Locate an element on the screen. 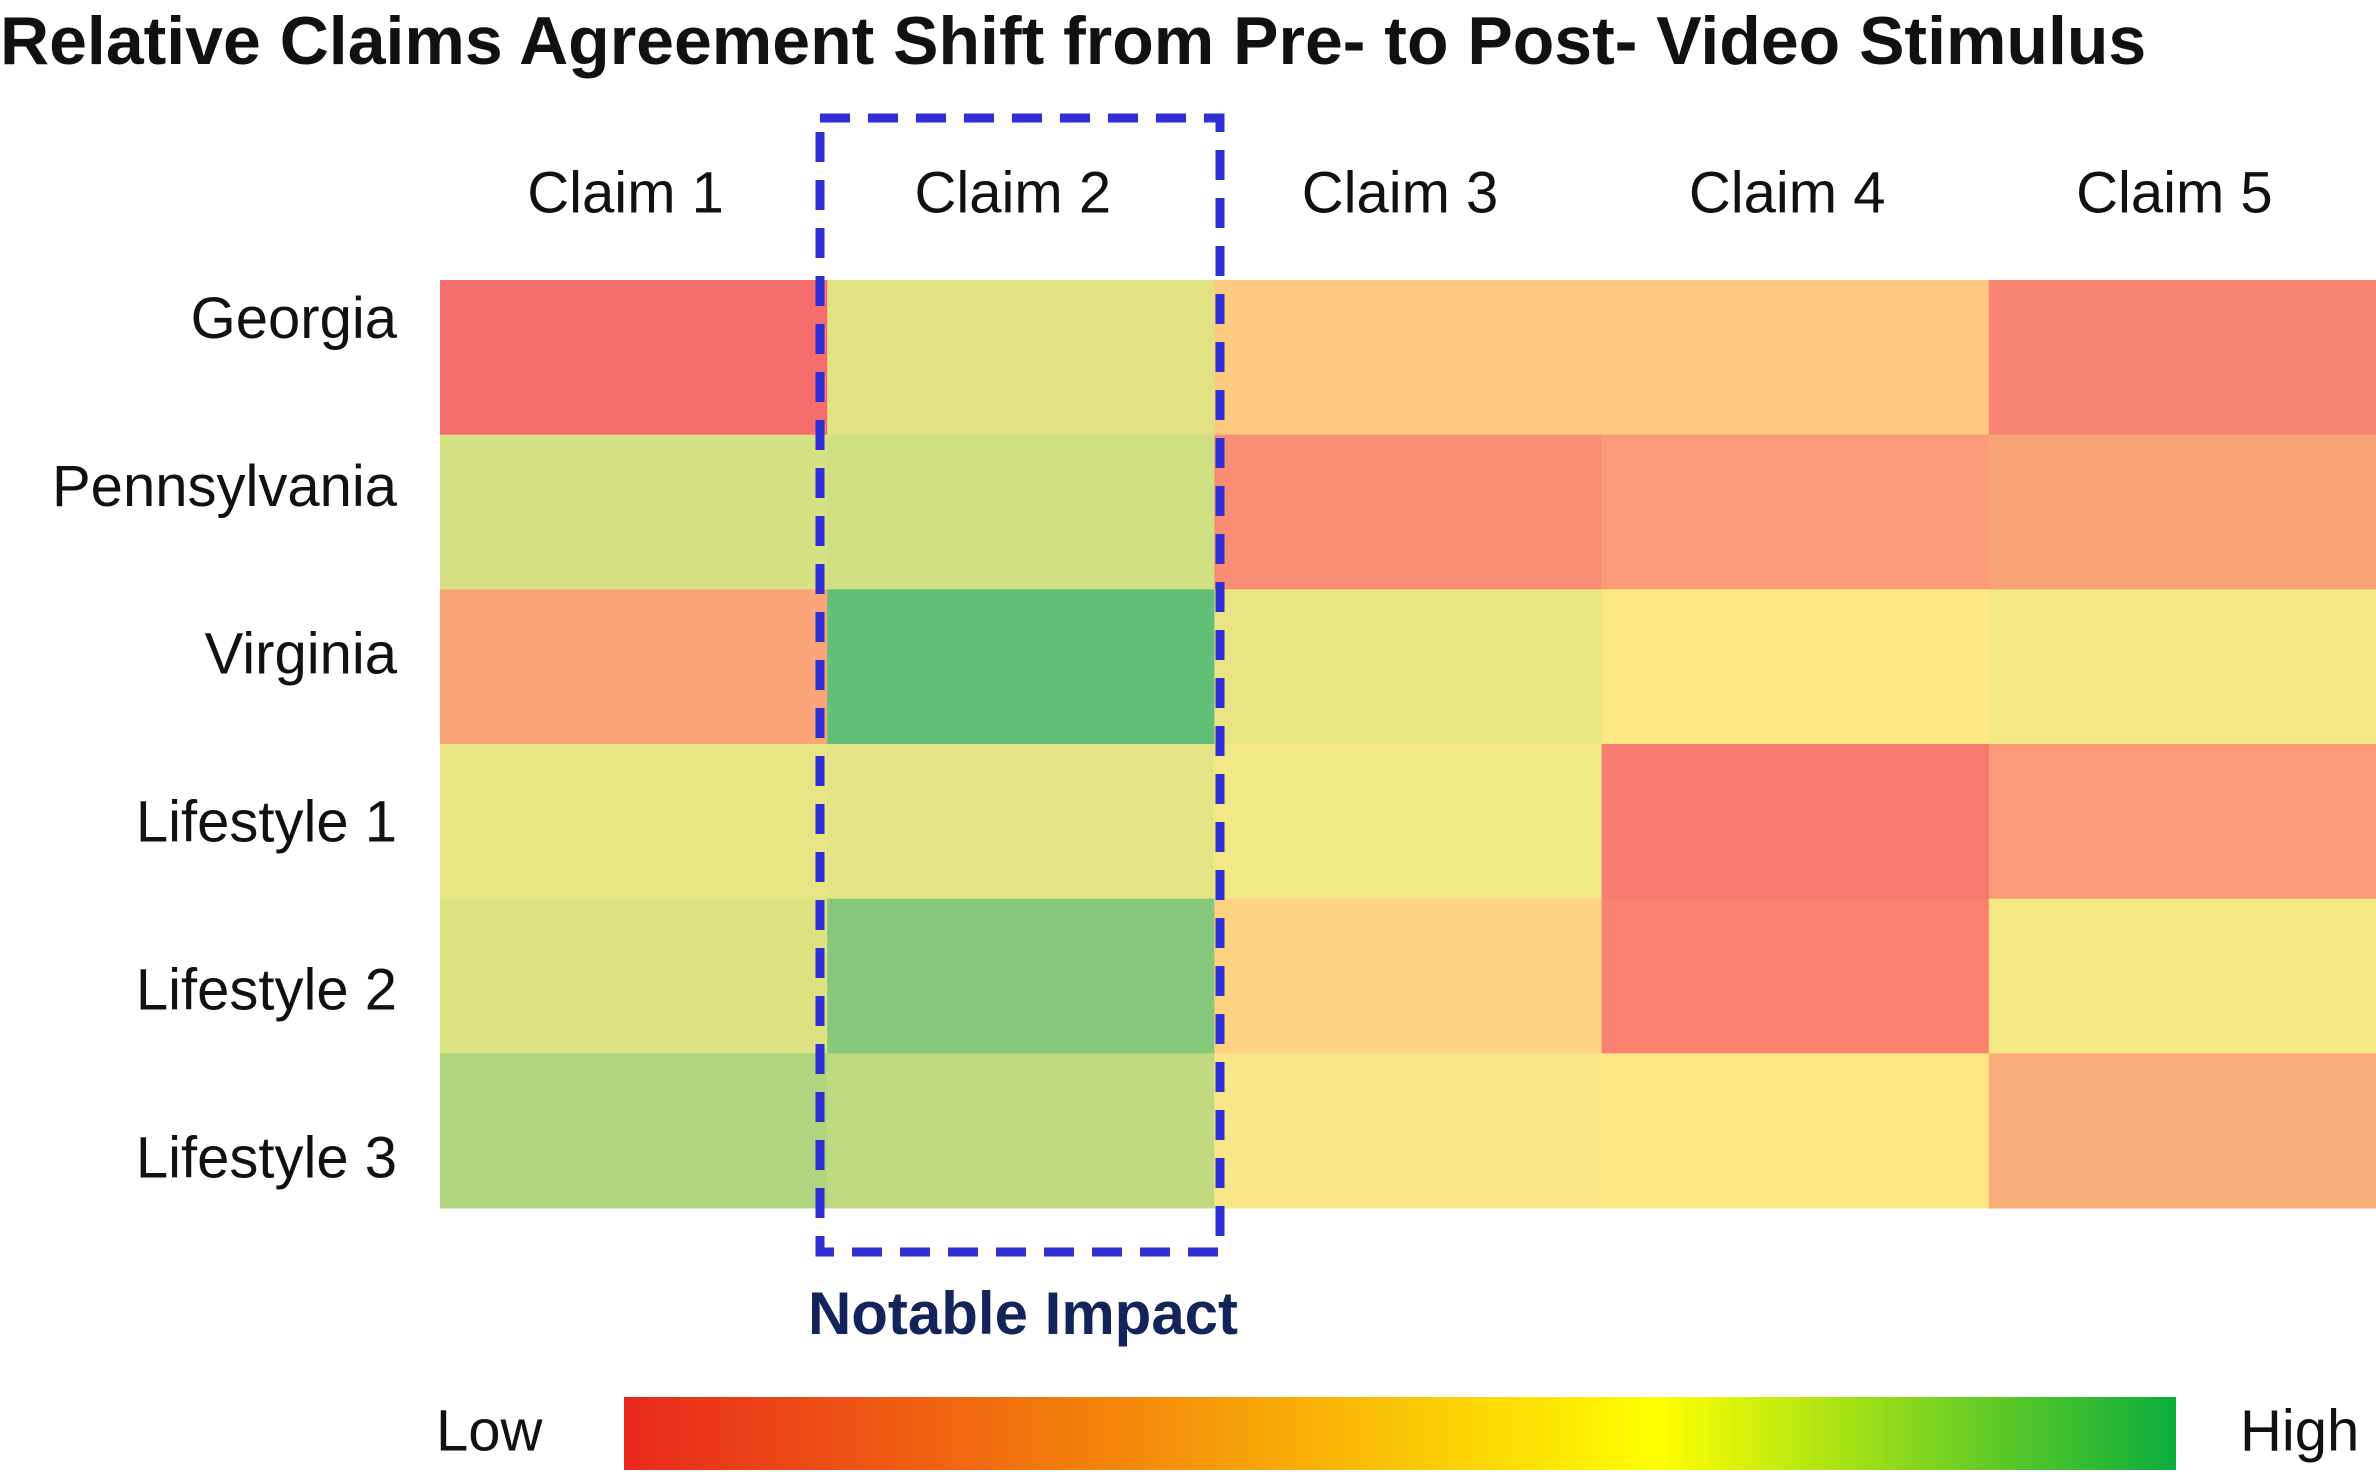 Image resolution: width=2376 pixels, height=1472 pixels. column-label: Claim 4 is located at coordinates (1787, 192).